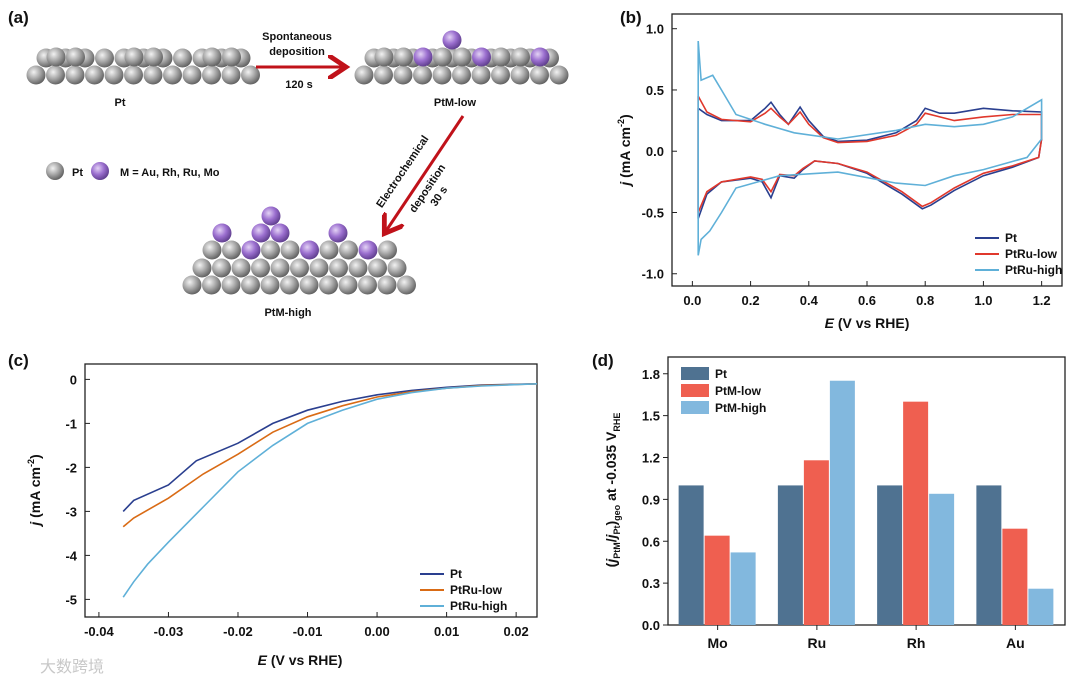  I want to click on legend-c: Pt PtRu-low PtRu-high, so click(463, 590).